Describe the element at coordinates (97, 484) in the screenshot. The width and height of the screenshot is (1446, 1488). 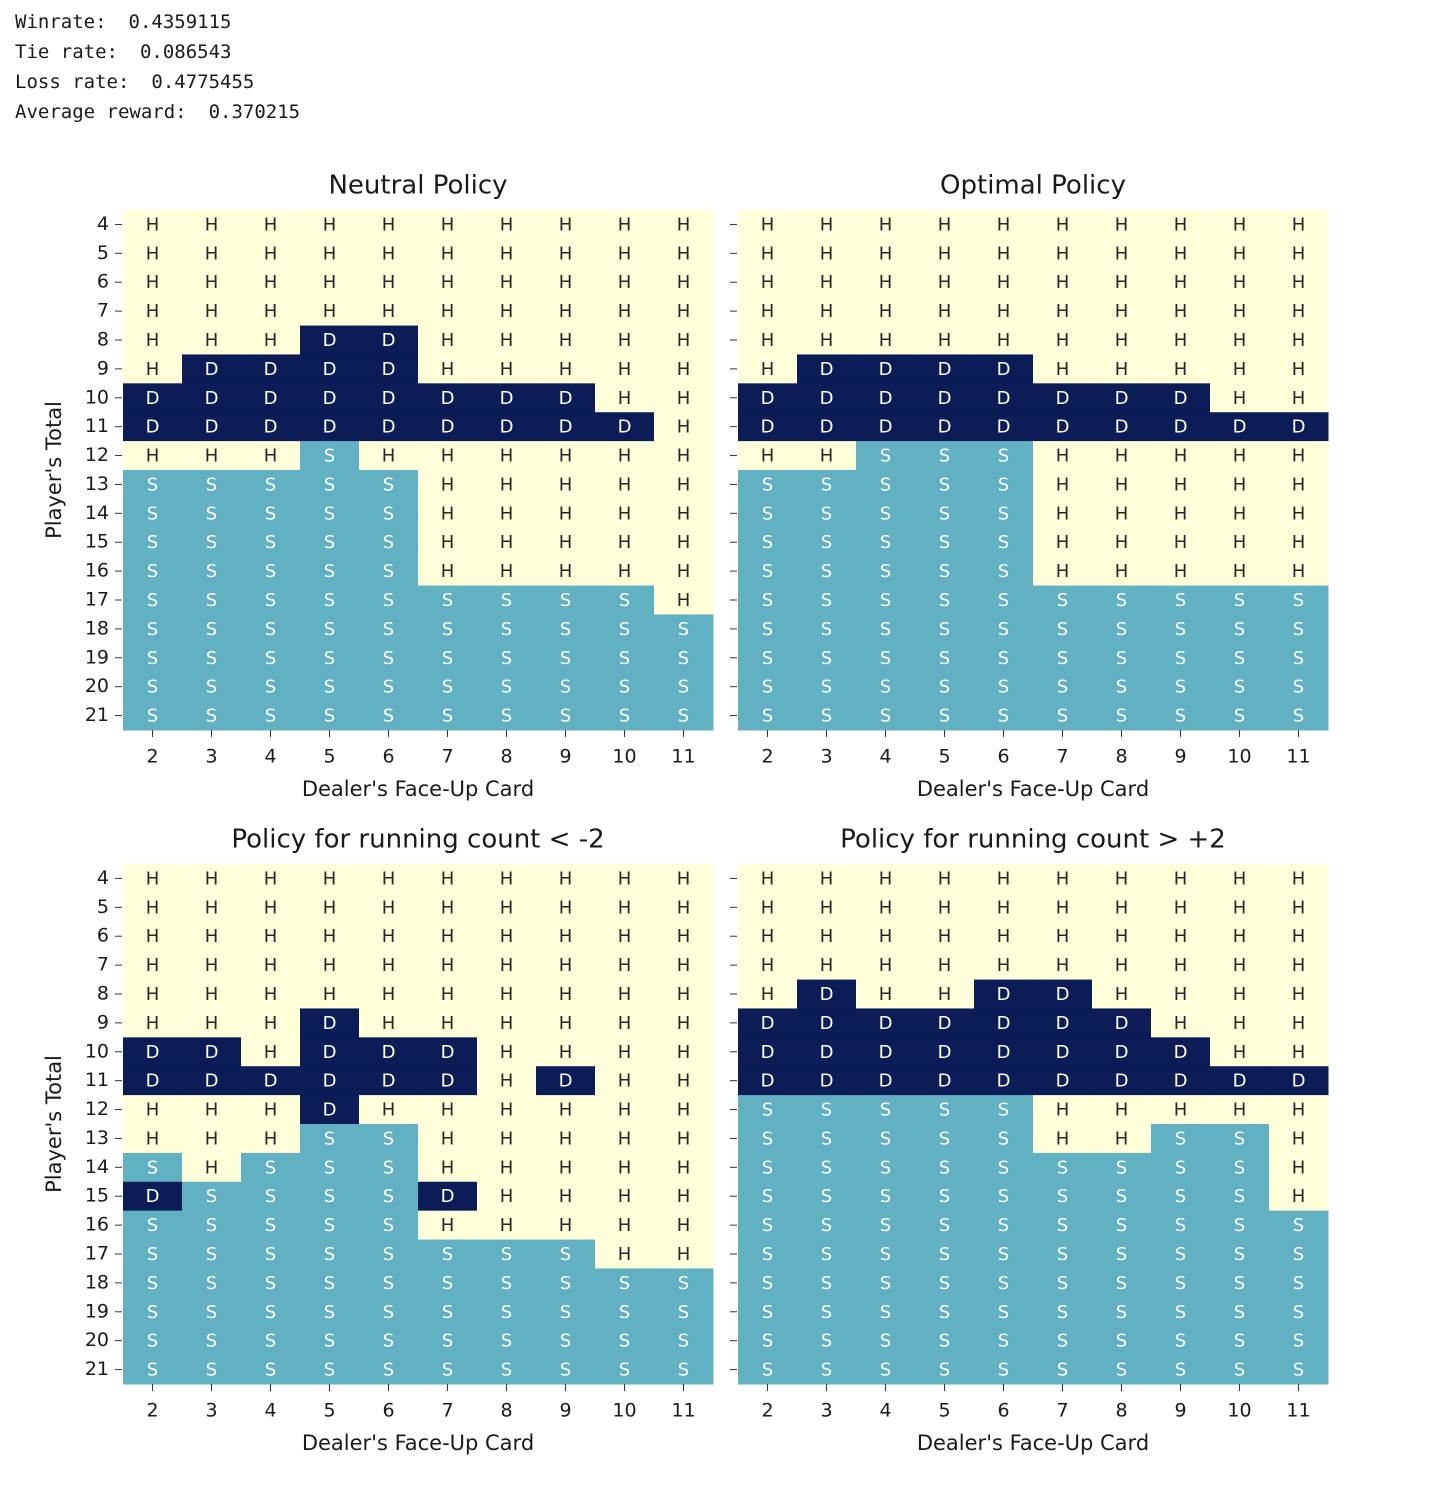
I see `y-tick-label: 13` at that location.